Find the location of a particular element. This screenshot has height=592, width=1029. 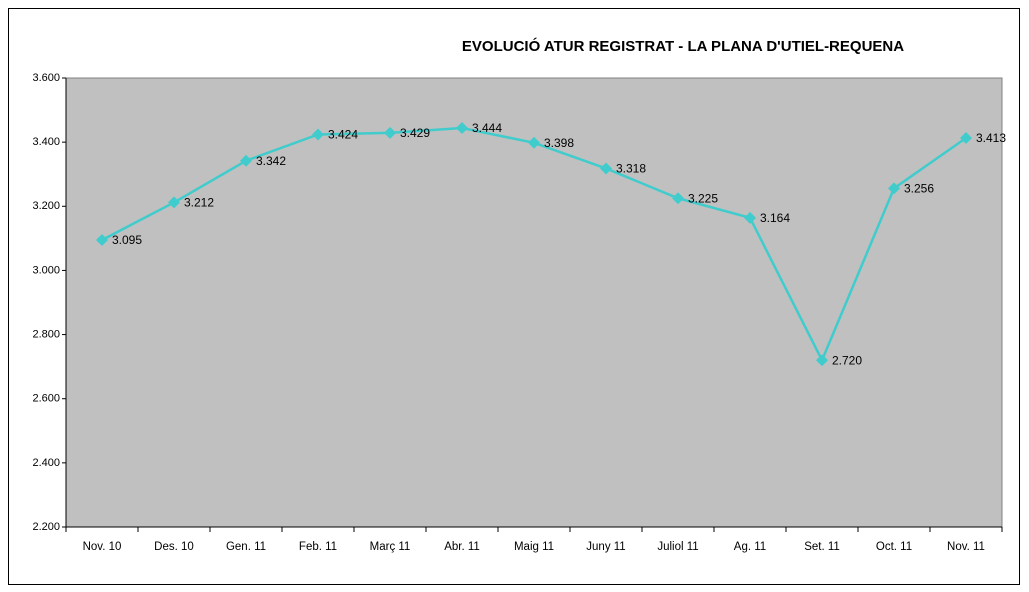

data-label: 3.413 is located at coordinates (991, 138).